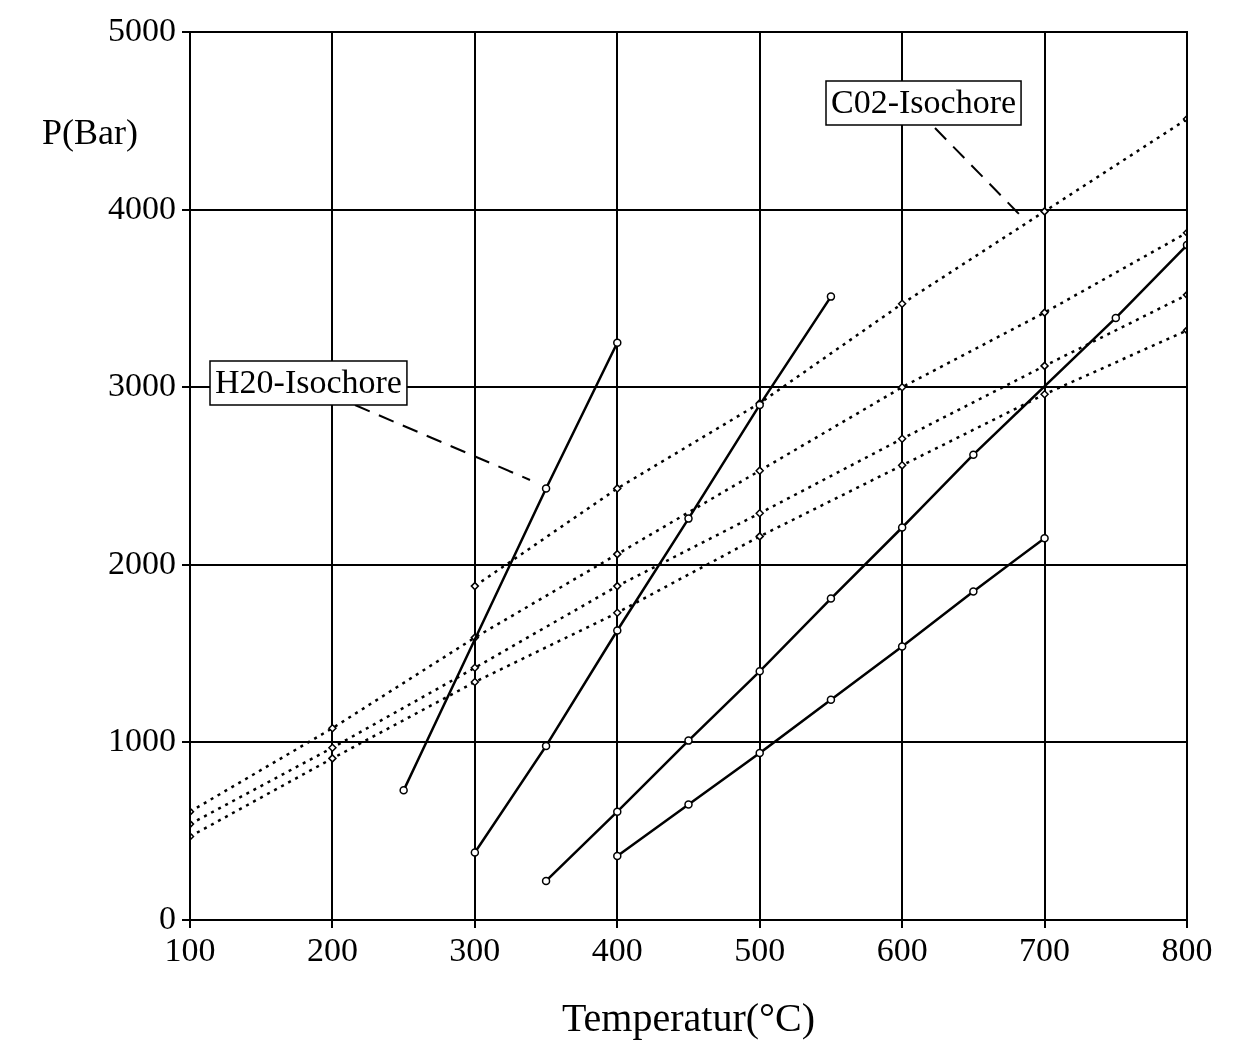  I want to click on x-tick-label: 300, so click(475, 950).